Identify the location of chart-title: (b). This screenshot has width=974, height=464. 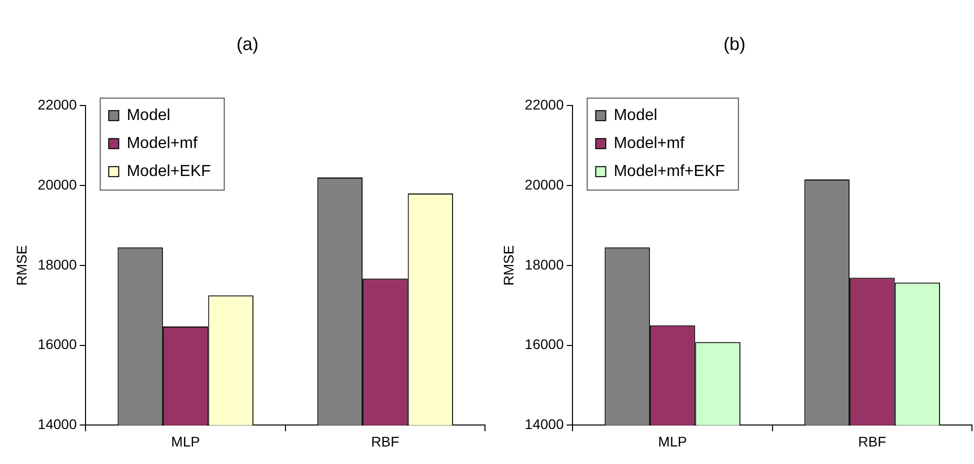
(735, 44).